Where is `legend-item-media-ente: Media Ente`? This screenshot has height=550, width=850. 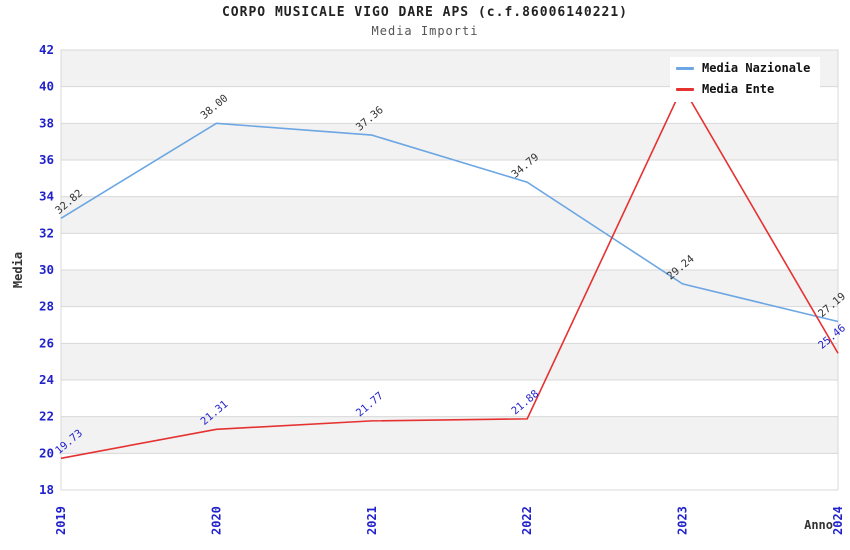
legend-item-media-ente: Media Ente is located at coordinates (743, 89).